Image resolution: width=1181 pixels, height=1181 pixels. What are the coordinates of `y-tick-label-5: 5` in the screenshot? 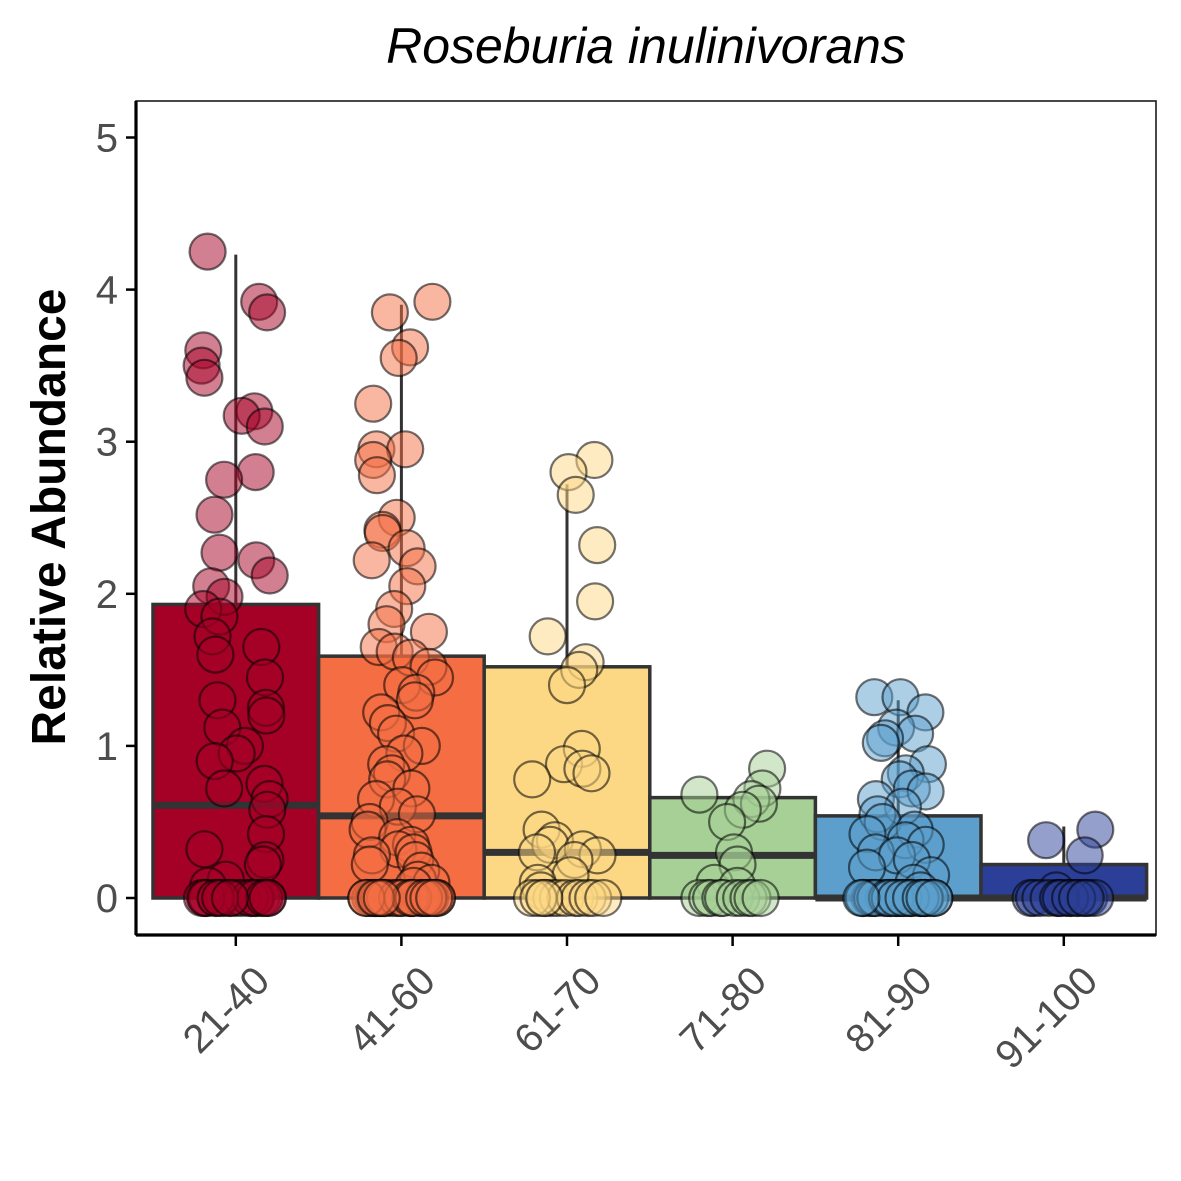 It's located at (107, 139).